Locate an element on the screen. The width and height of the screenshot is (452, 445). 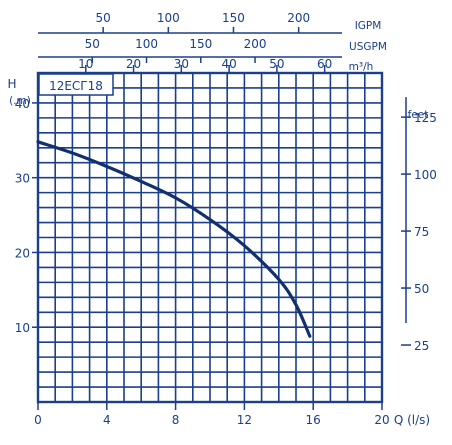
y-tick-label: 40 is located at coordinates (22, 104).